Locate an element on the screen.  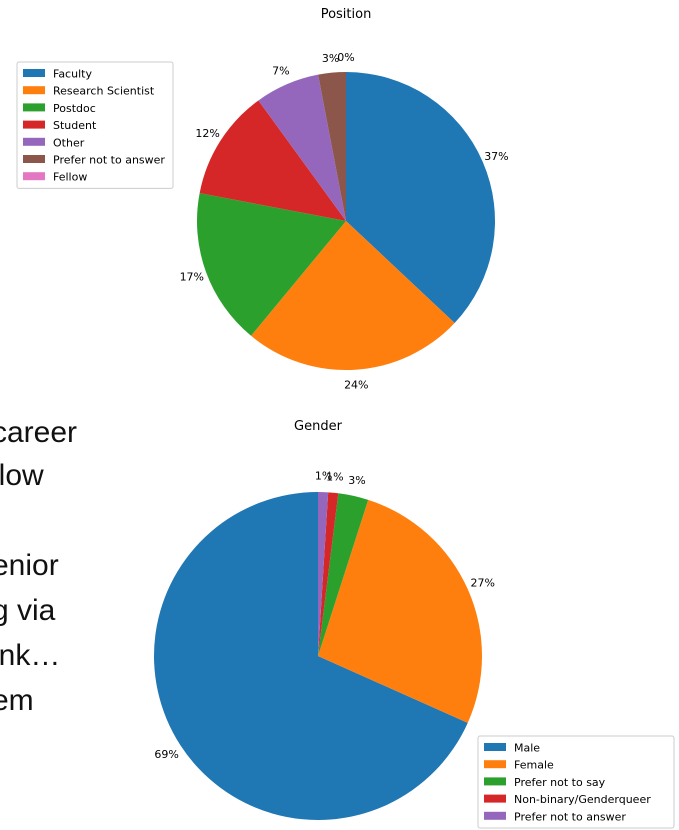
chart-title: Gender is located at coordinates (318, 426).